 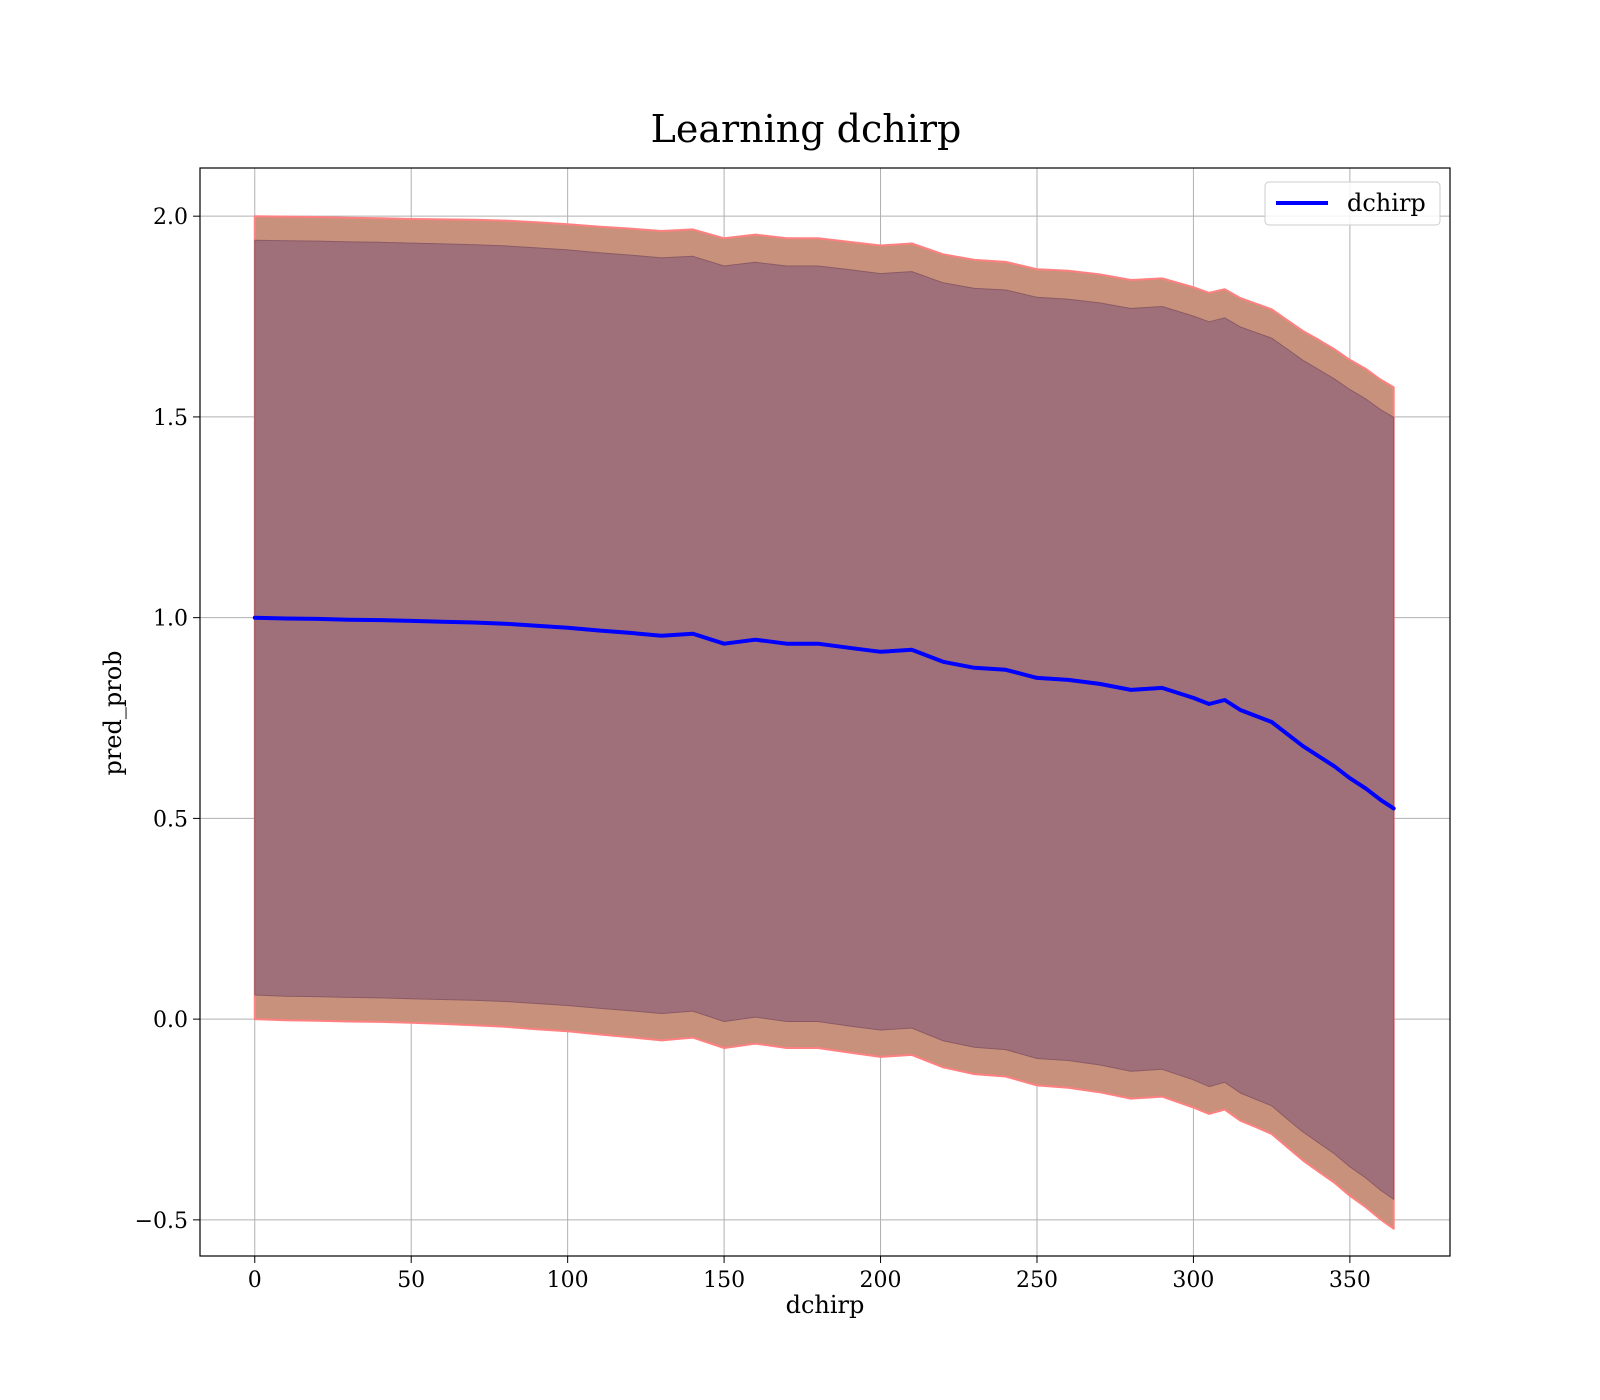 I want to click on y-tick-label: −0.5, so click(x=161, y=1221).